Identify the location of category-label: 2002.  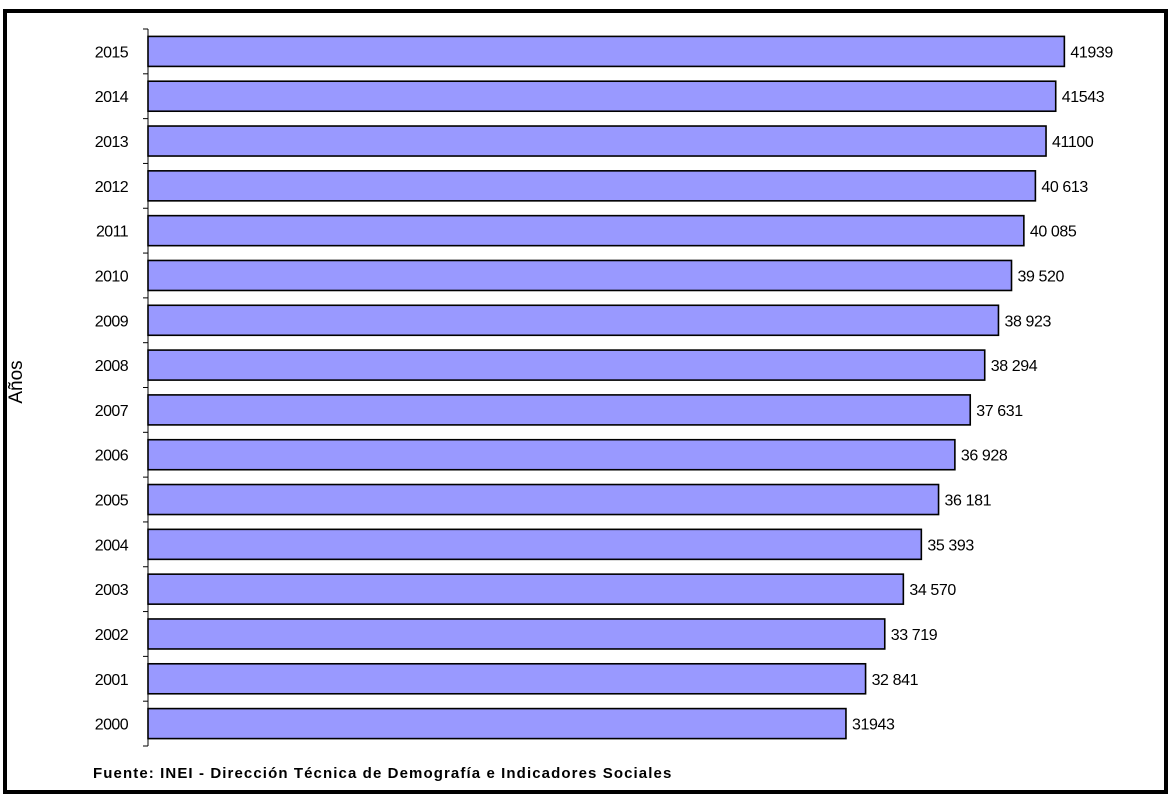
(112, 635).